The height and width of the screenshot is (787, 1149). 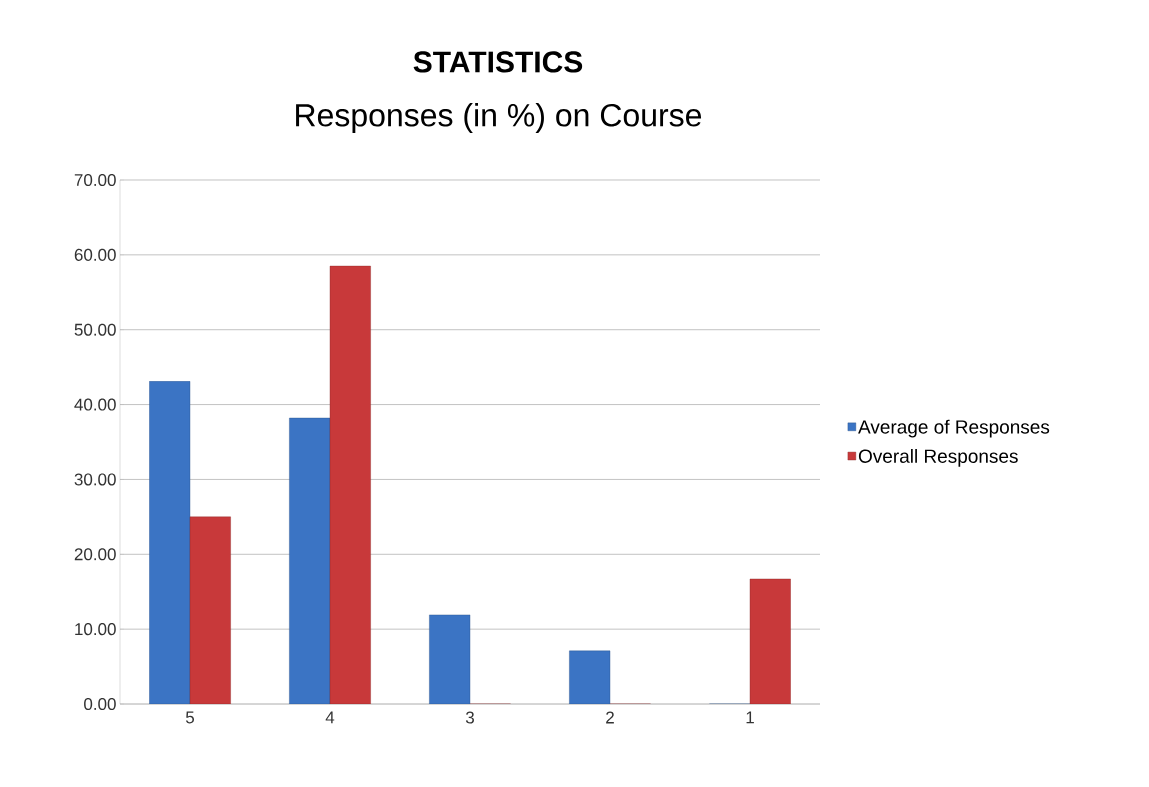 I want to click on chart-subtitle: Responses (in %) on Course, so click(x=499, y=118).